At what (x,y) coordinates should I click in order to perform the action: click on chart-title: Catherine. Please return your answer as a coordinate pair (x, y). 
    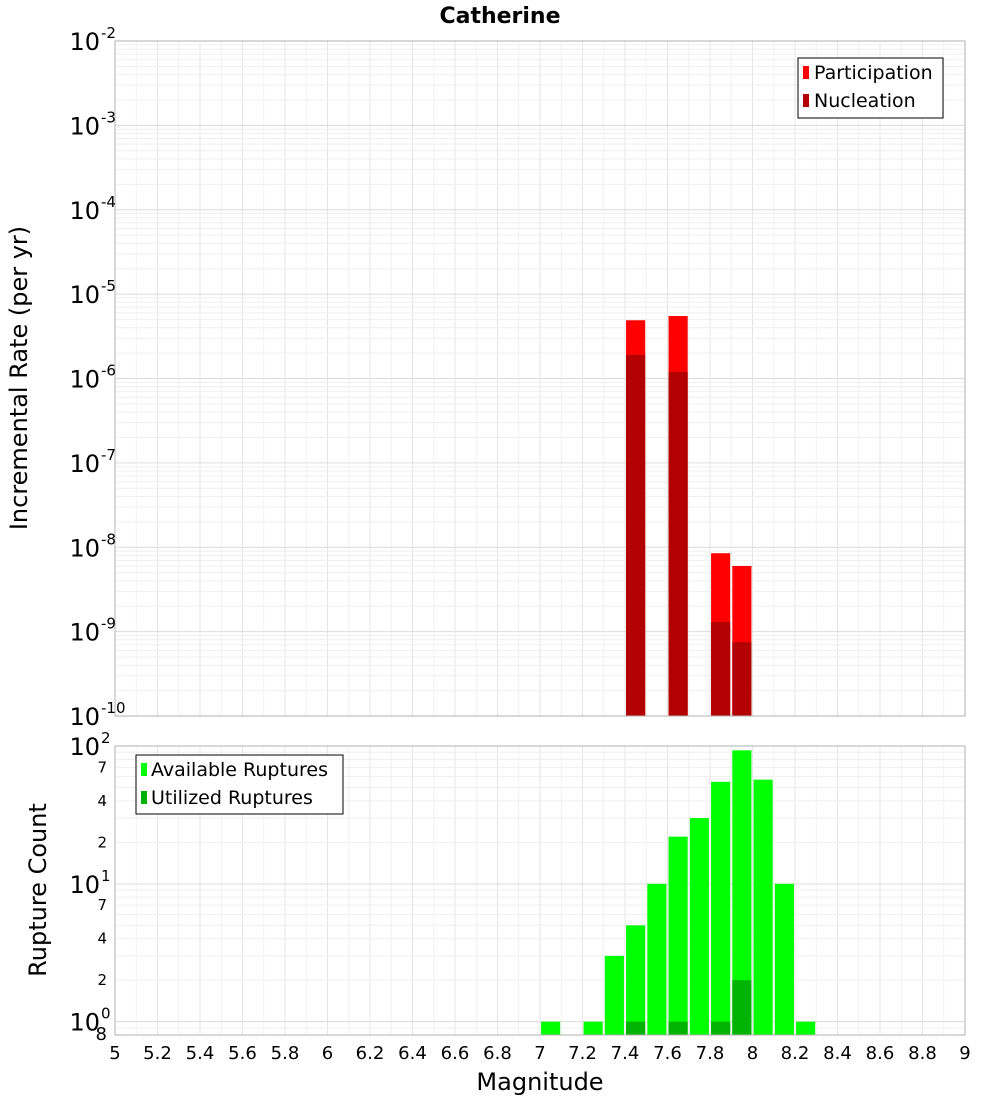
    Looking at the image, I should click on (499, 16).